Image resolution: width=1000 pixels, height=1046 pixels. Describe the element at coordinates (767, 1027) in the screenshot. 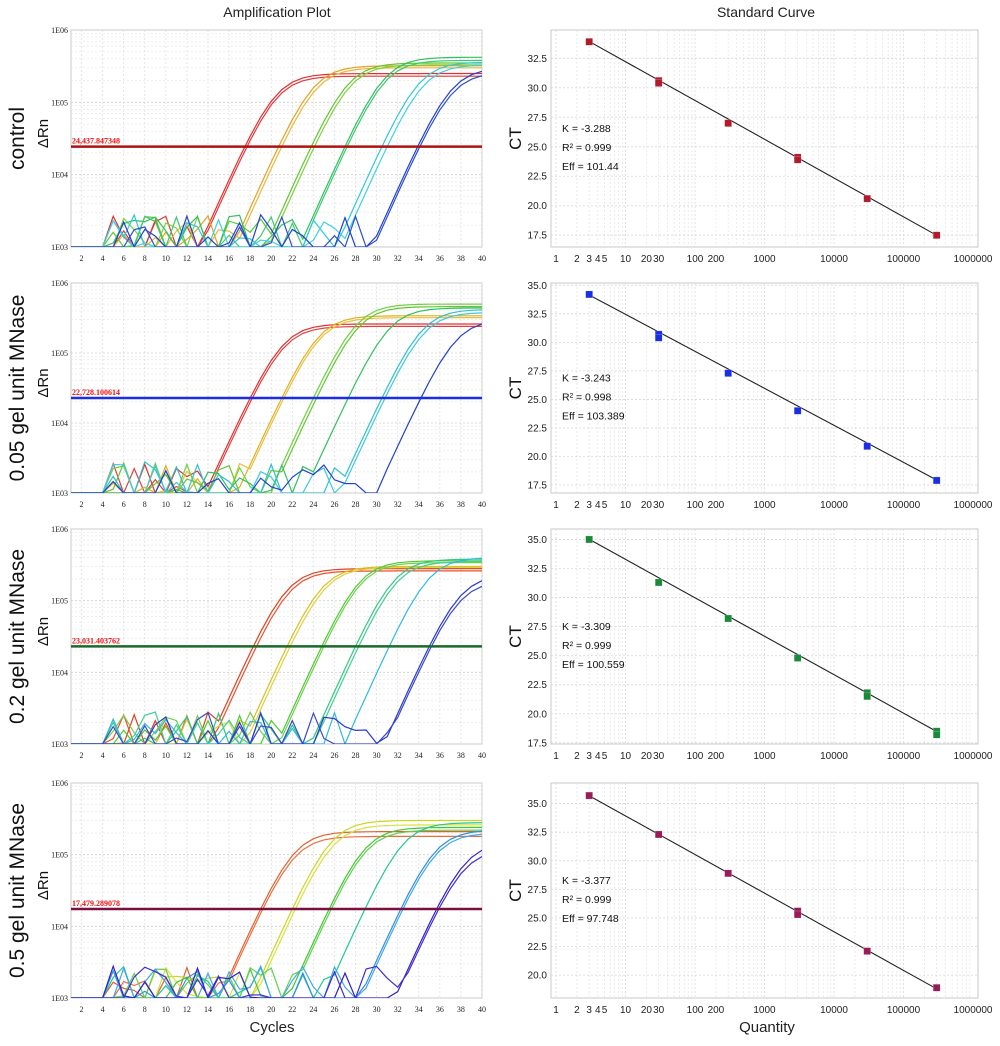

I see `quantity-axis-title: Quantity` at that location.